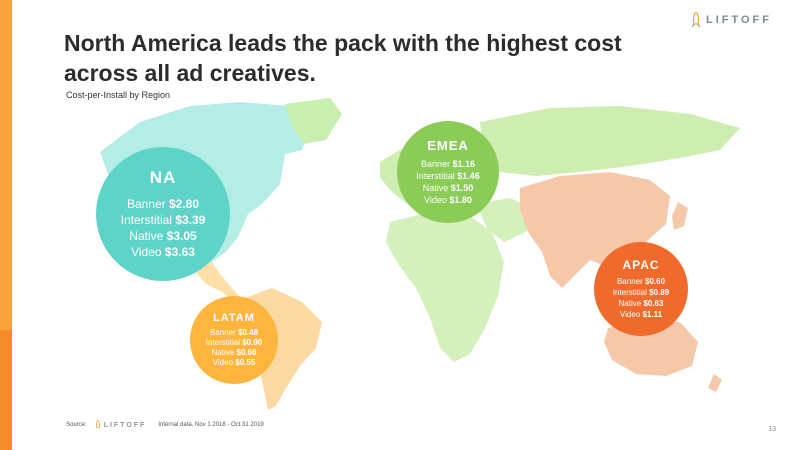 This screenshot has height=450, width=800. I want to click on cost-row: Interstitial $0.90, so click(234, 342).